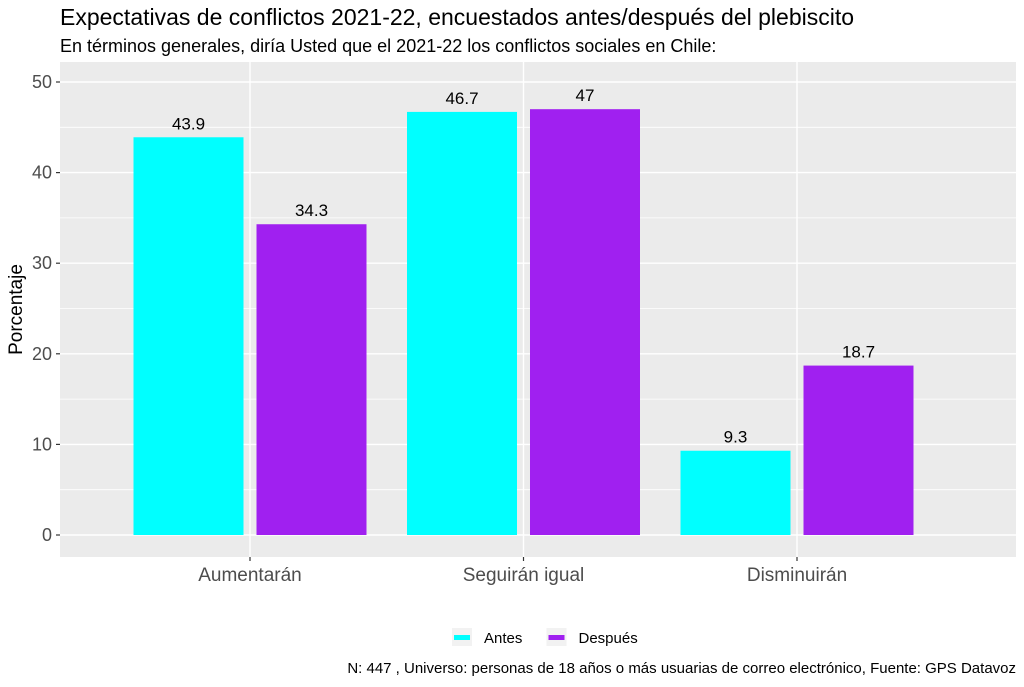  I want to click on legend-swatch-después, so click(556, 637).